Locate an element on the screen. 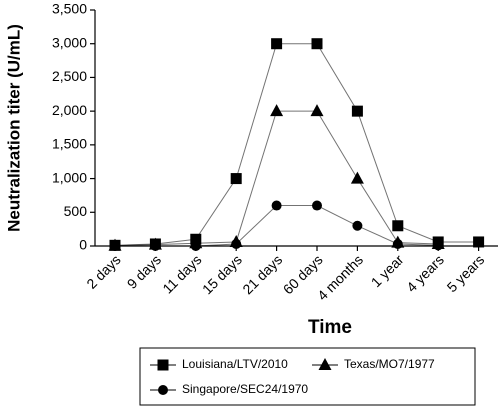 The image size is (500, 410). y-tick-label: 2,000 is located at coordinates (69, 110).